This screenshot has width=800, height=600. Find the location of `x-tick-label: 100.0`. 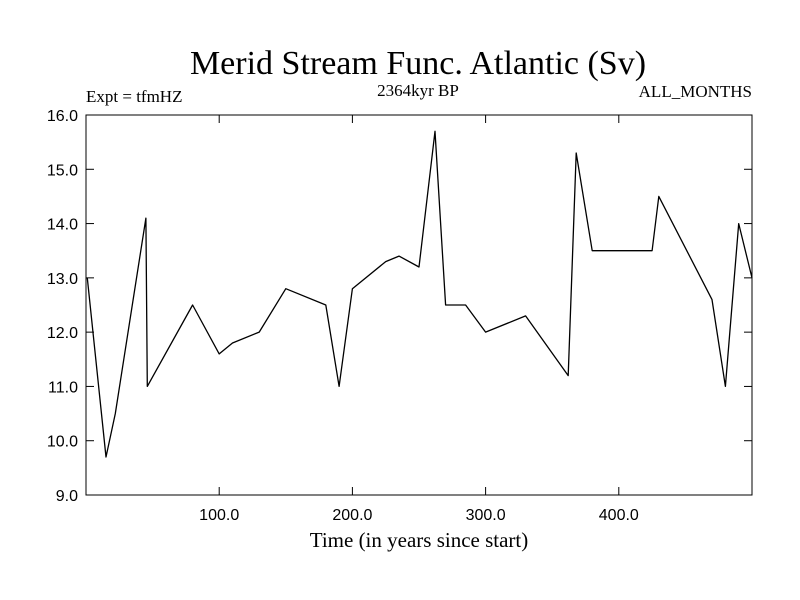

x-tick-label: 100.0 is located at coordinates (219, 515).